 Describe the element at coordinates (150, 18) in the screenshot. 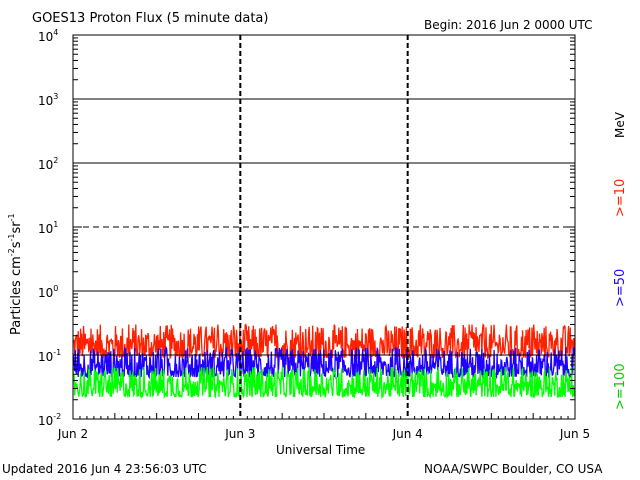

I see `chart-title: GOES13 Proton Flux (5 minute data)` at that location.